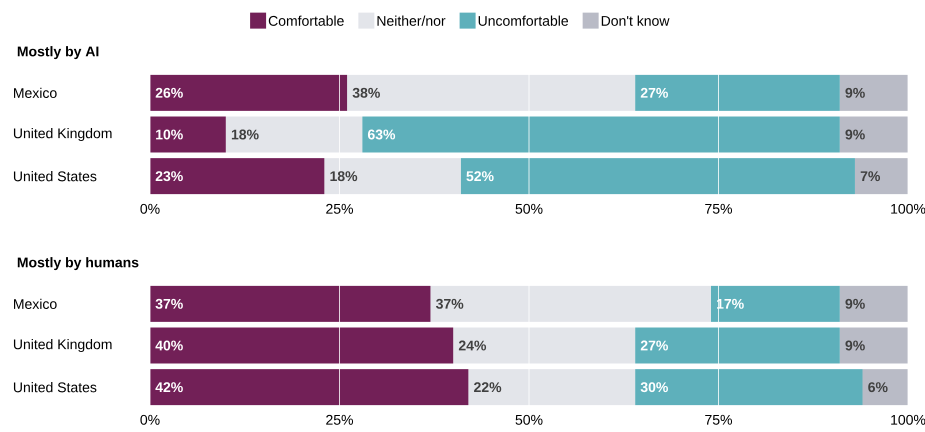 The image size is (925, 432). I want to click on legend-label: Neither/nor, so click(412, 21).